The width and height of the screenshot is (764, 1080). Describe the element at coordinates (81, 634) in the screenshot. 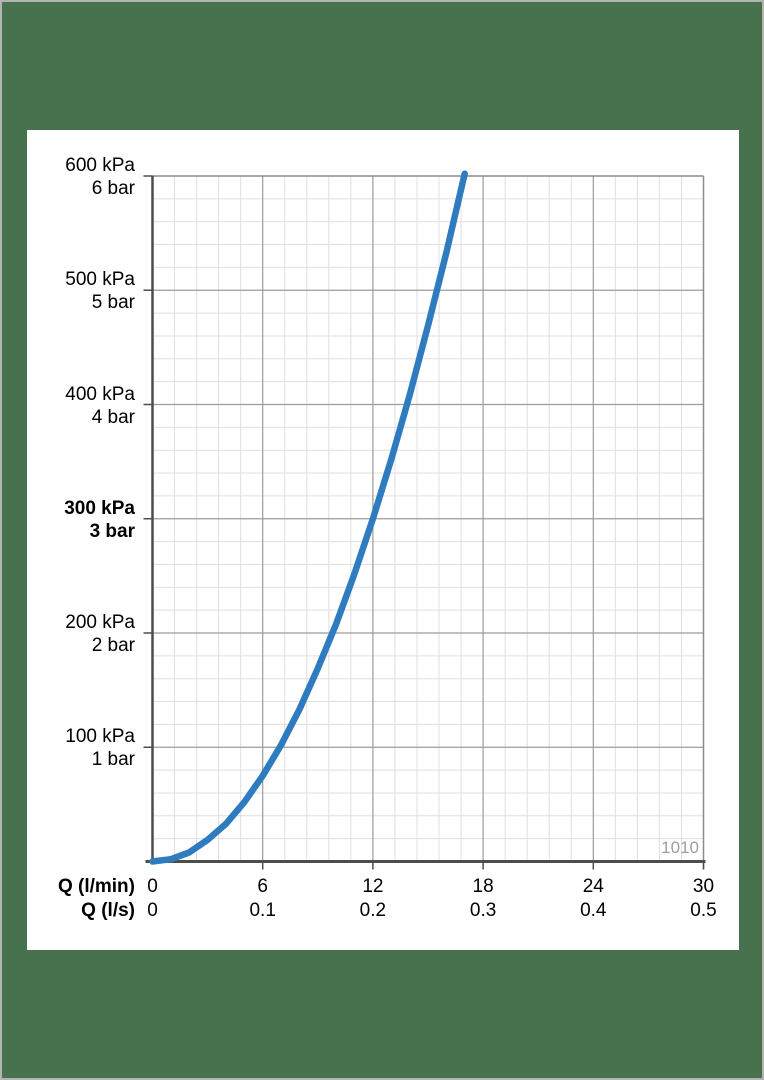

I see `y-axis-label-200kpa: 200 kPa 2 bar` at that location.